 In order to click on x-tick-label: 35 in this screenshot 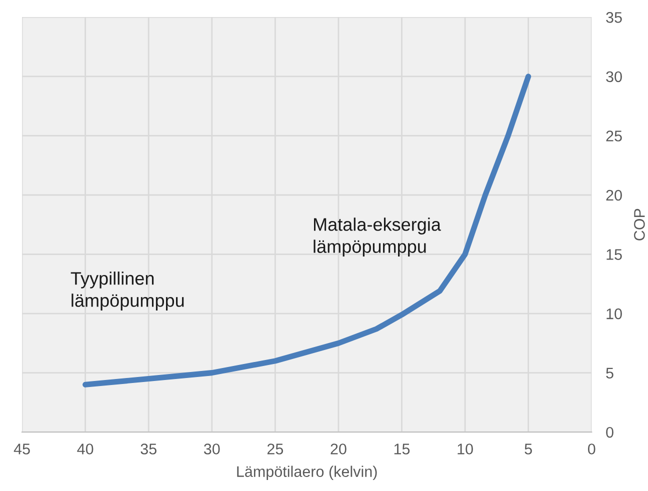, I will do `click(148, 449)`.